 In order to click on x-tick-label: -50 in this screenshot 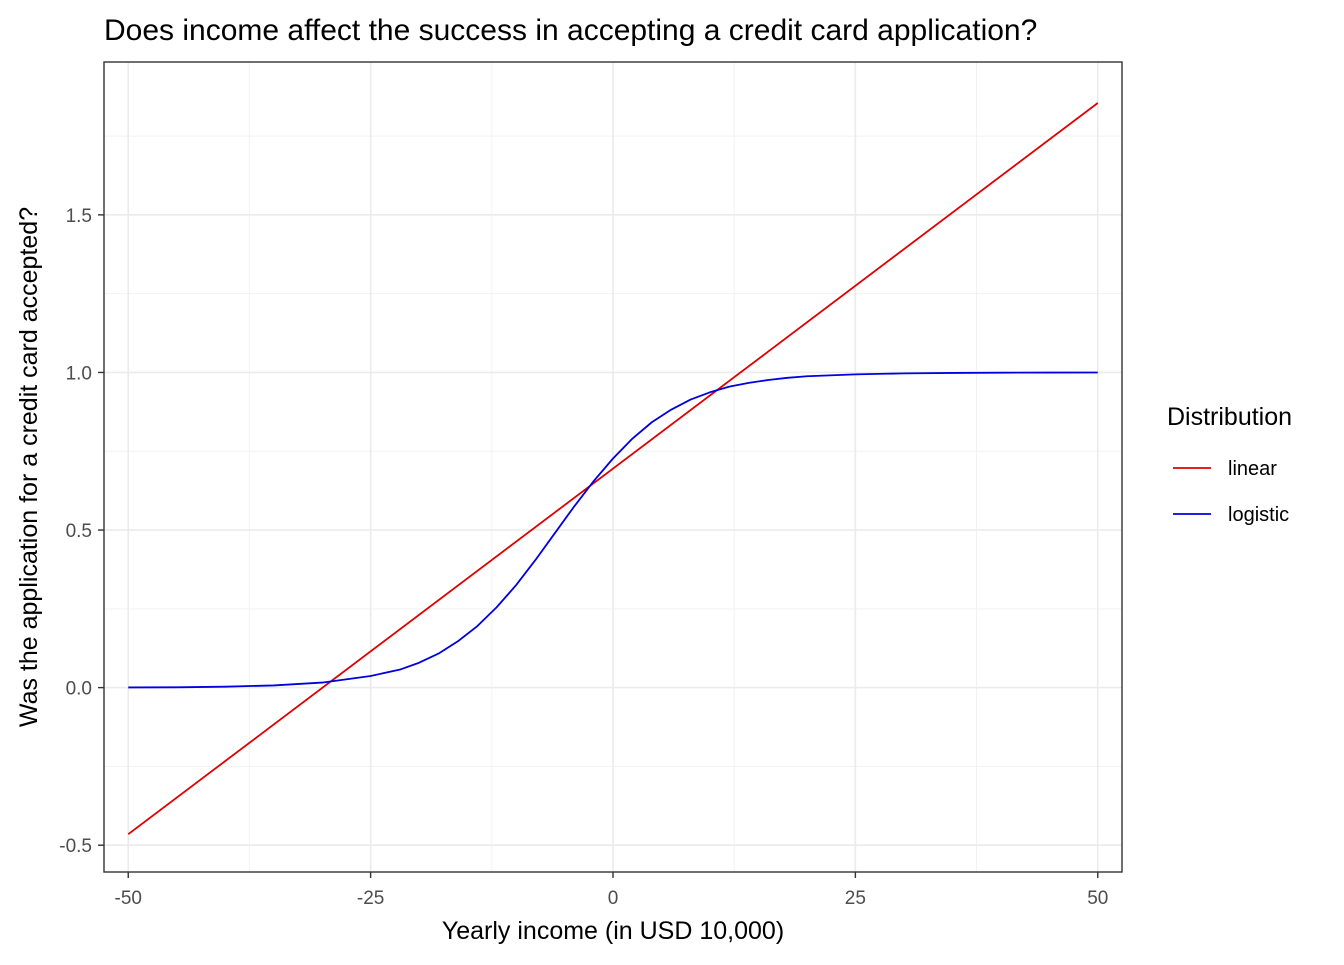, I will do `click(128, 898)`.